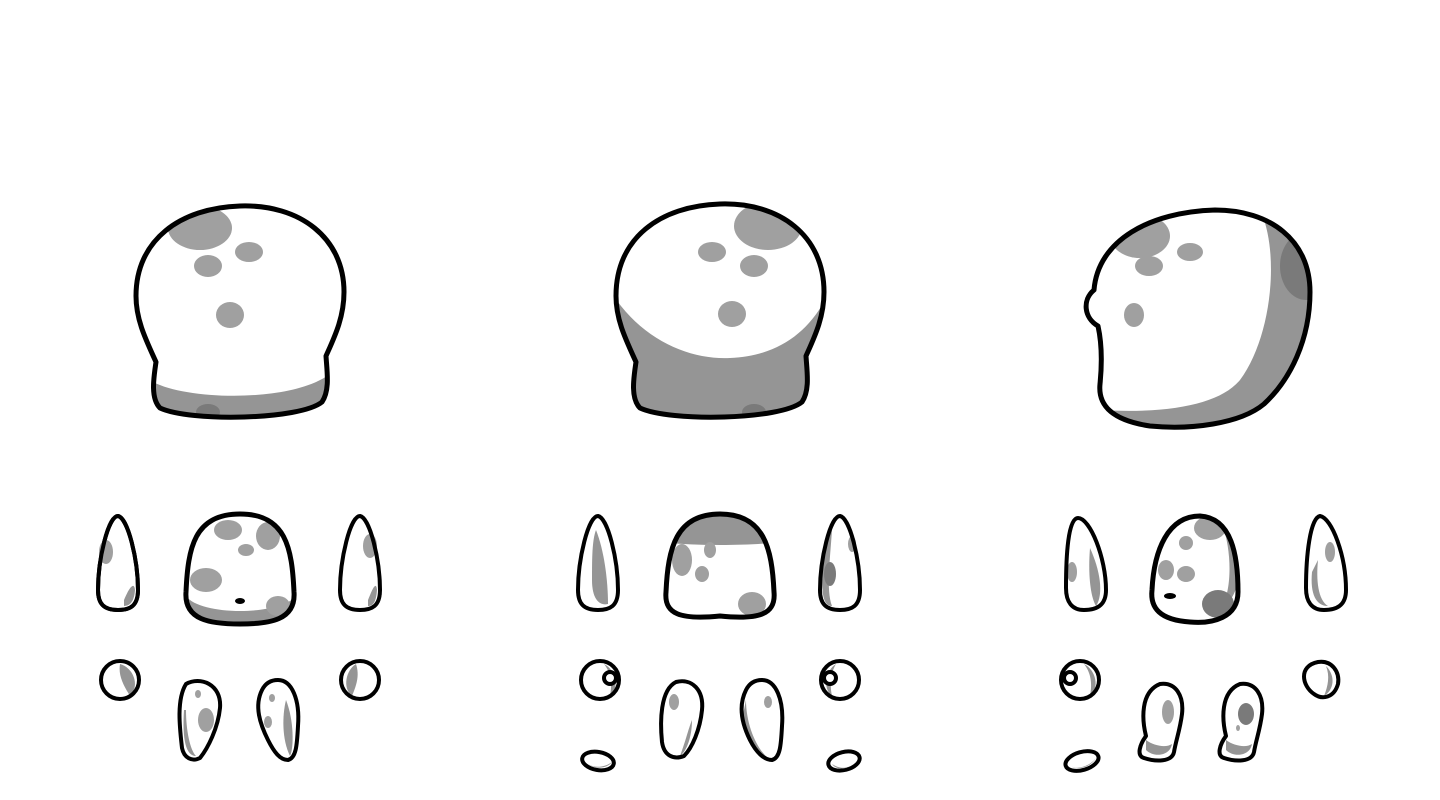 This screenshot has height=800, width=1440. What do you see at coordinates (278, 720) in the screenshot?
I see `leg-right-front-sprite` at bounding box center [278, 720].